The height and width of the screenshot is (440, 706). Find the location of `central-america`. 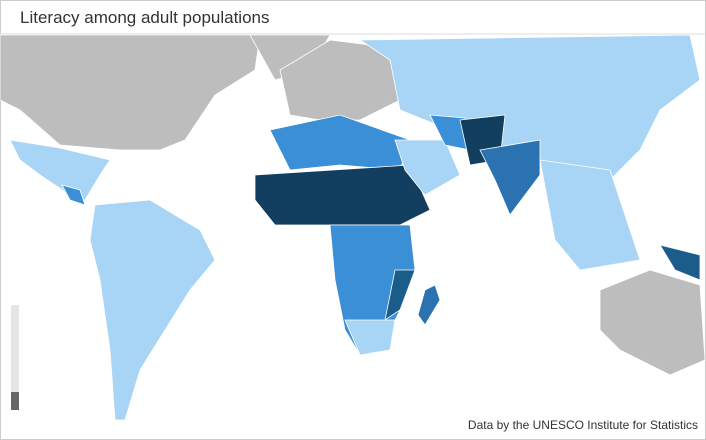

central-america is located at coordinates (60, 170).